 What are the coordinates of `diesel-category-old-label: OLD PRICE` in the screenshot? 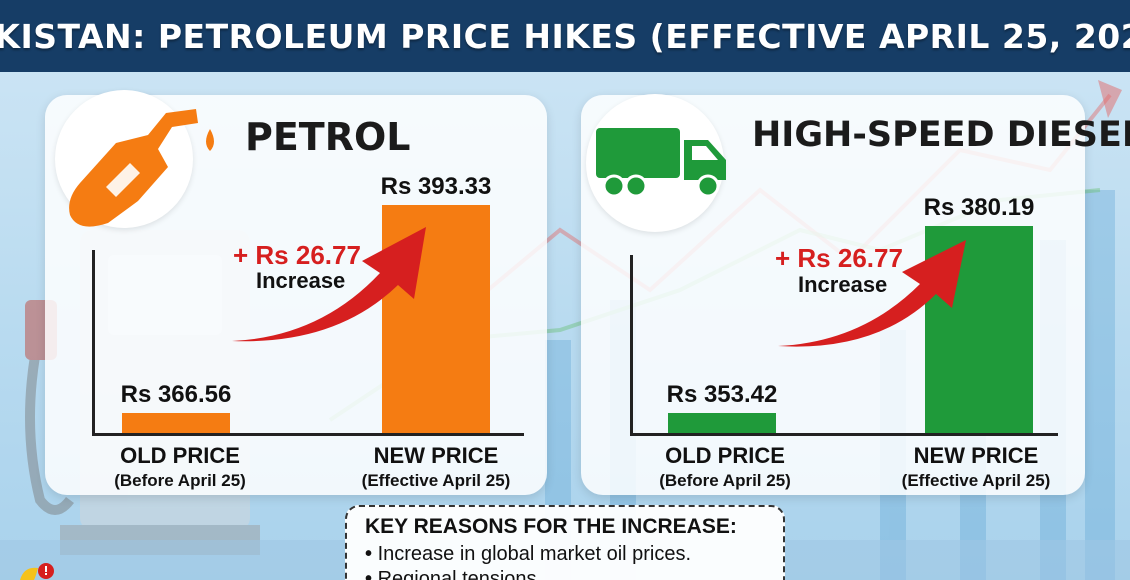 It's located at (725, 455).